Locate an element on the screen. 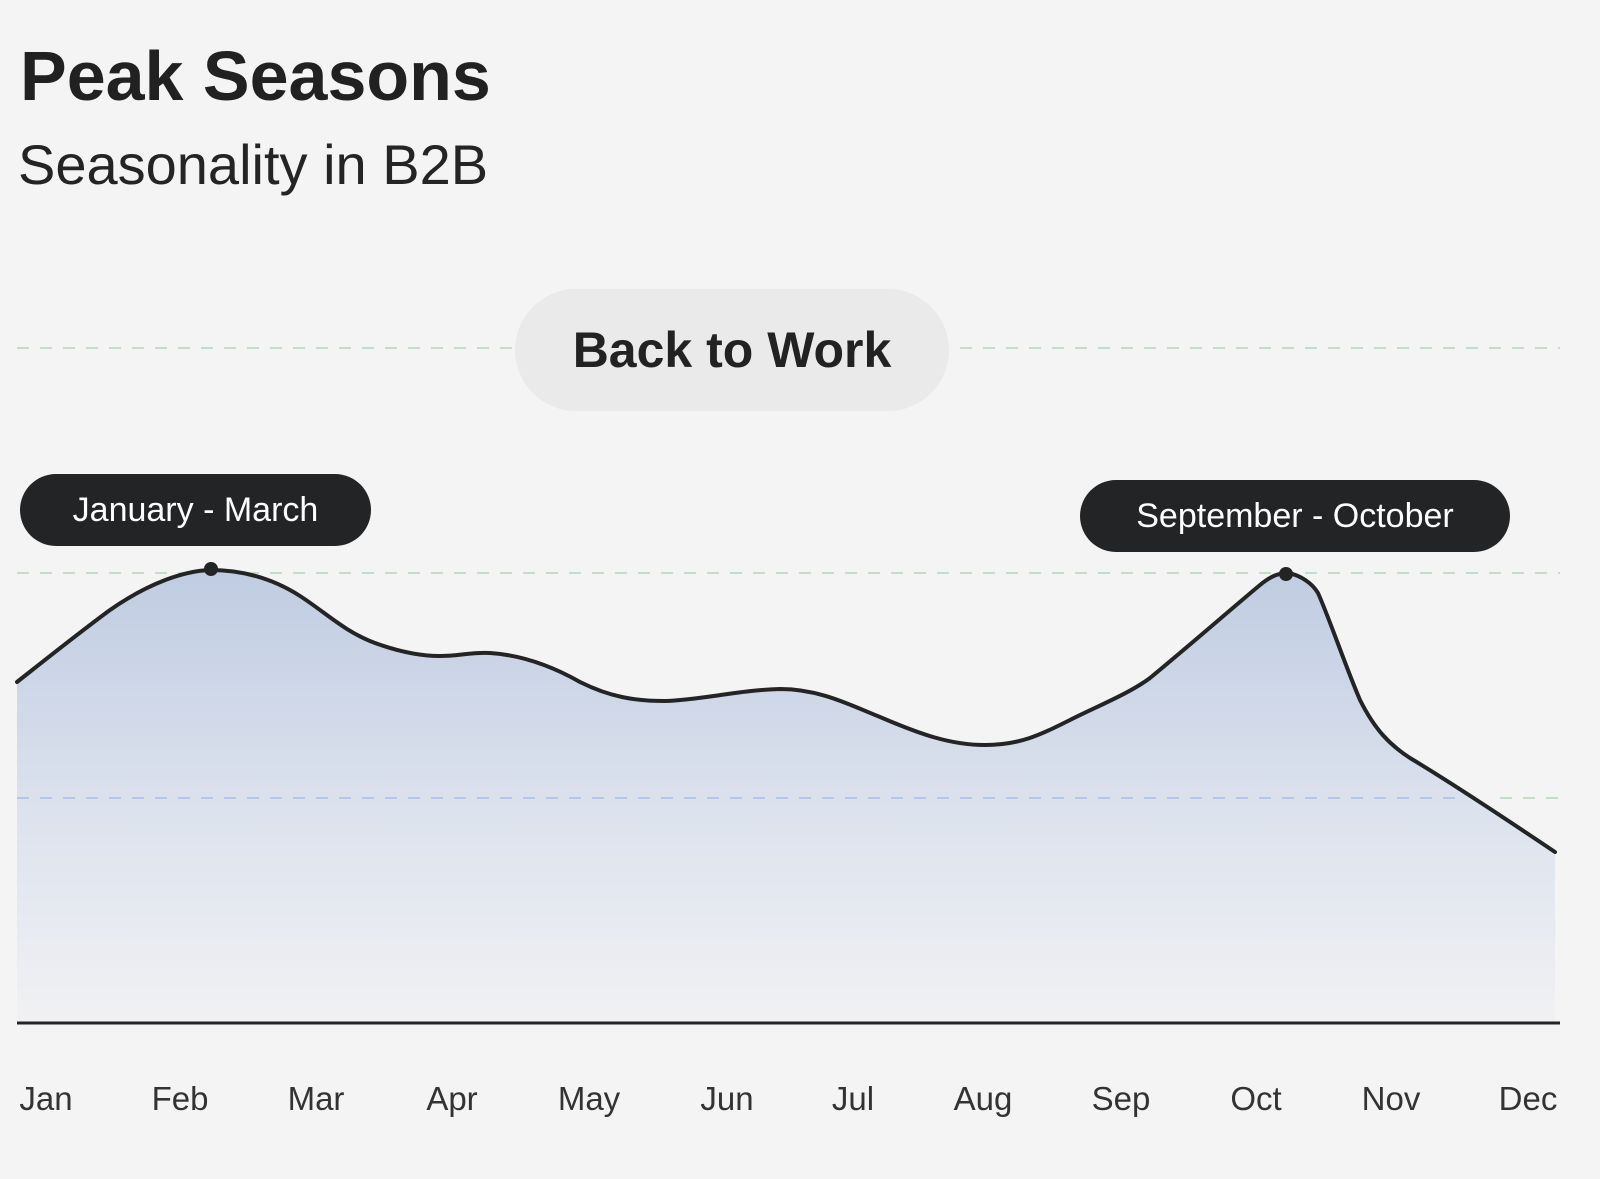 This screenshot has width=1600, height=1179. x-label-sep: Sep is located at coordinates (1121, 1098).